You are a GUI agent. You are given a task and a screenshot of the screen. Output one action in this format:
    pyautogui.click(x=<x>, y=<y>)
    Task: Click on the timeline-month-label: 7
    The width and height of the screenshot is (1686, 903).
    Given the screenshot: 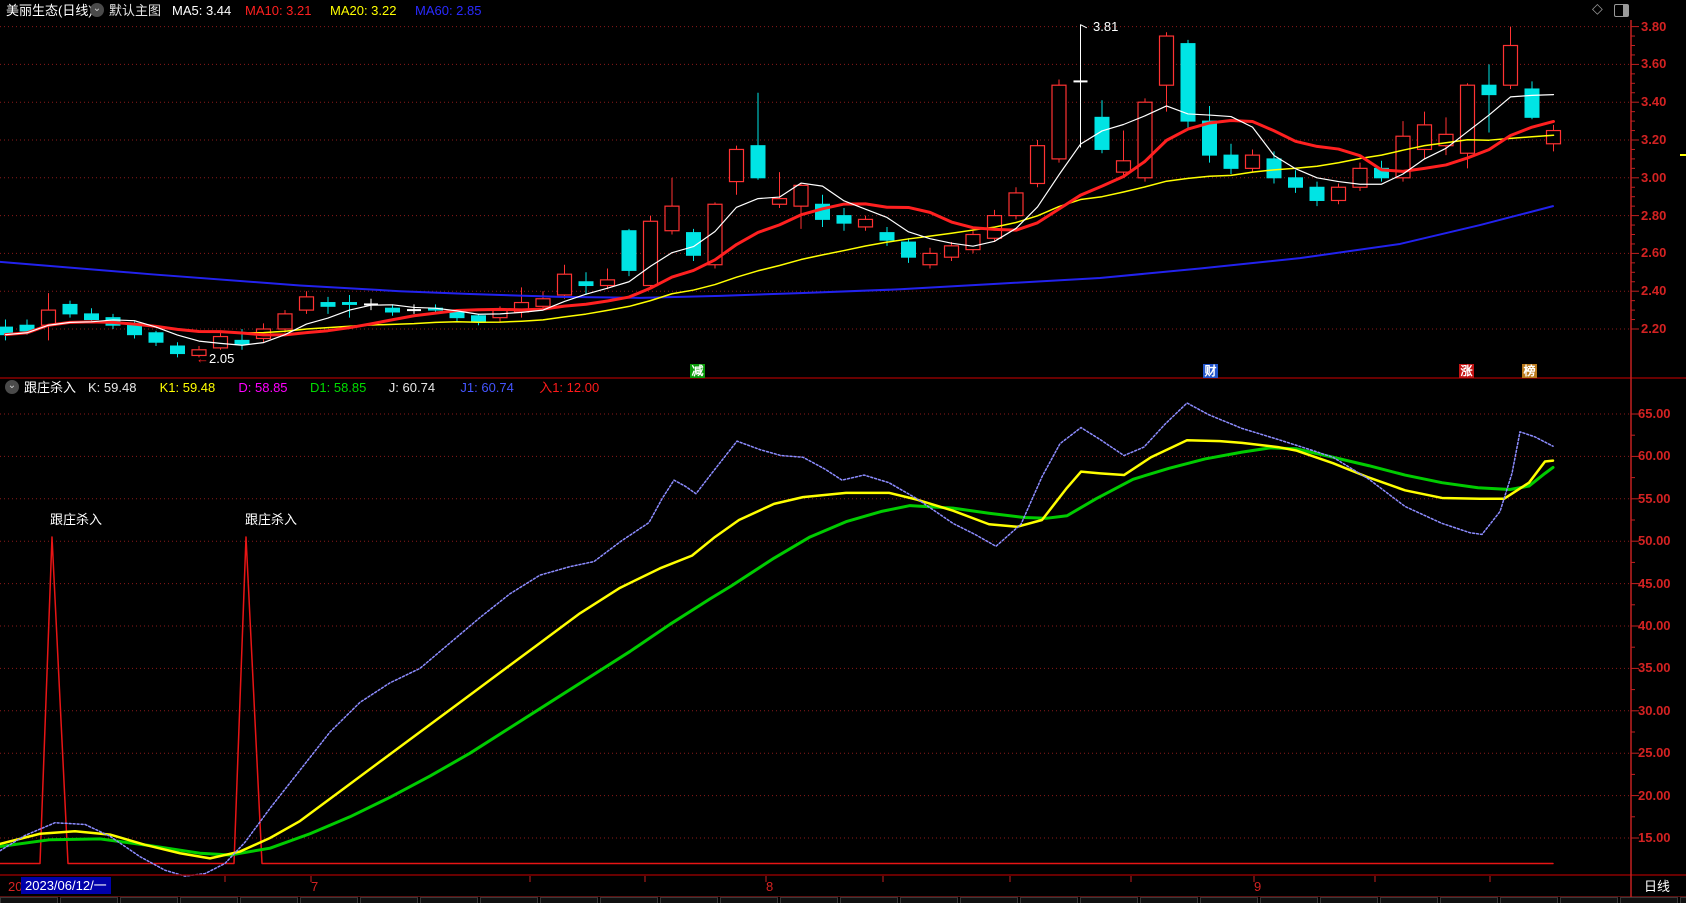 What is the action you would take?
    pyautogui.click(x=315, y=886)
    